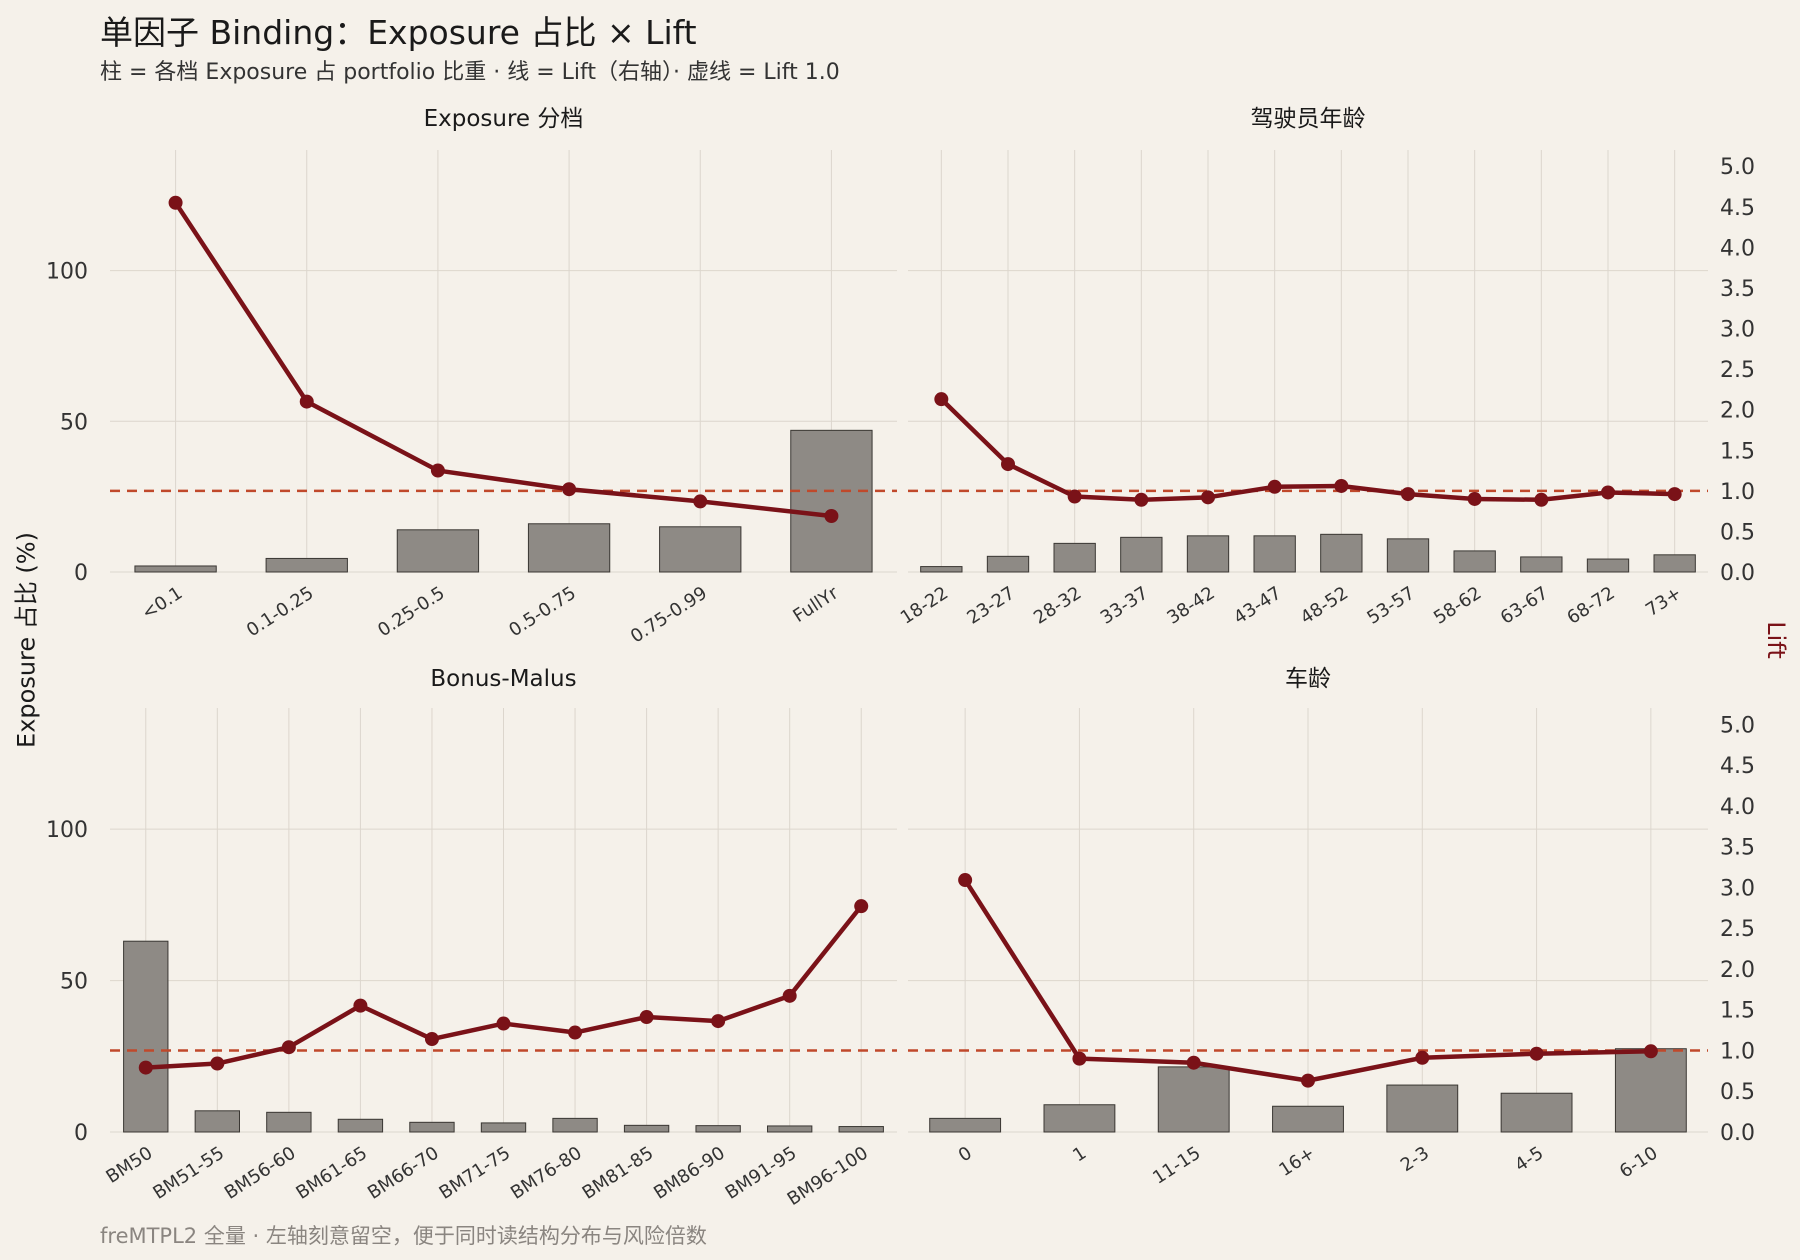 The image size is (1800, 1260). What do you see at coordinates (67, 830) in the screenshot?
I see `y-left-tick-label: 100` at bounding box center [67, 830].